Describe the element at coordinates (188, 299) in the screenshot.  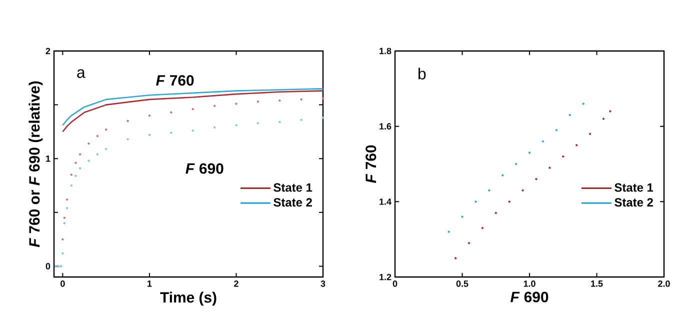
I see `x-axis-title: Time (s)` at that location.